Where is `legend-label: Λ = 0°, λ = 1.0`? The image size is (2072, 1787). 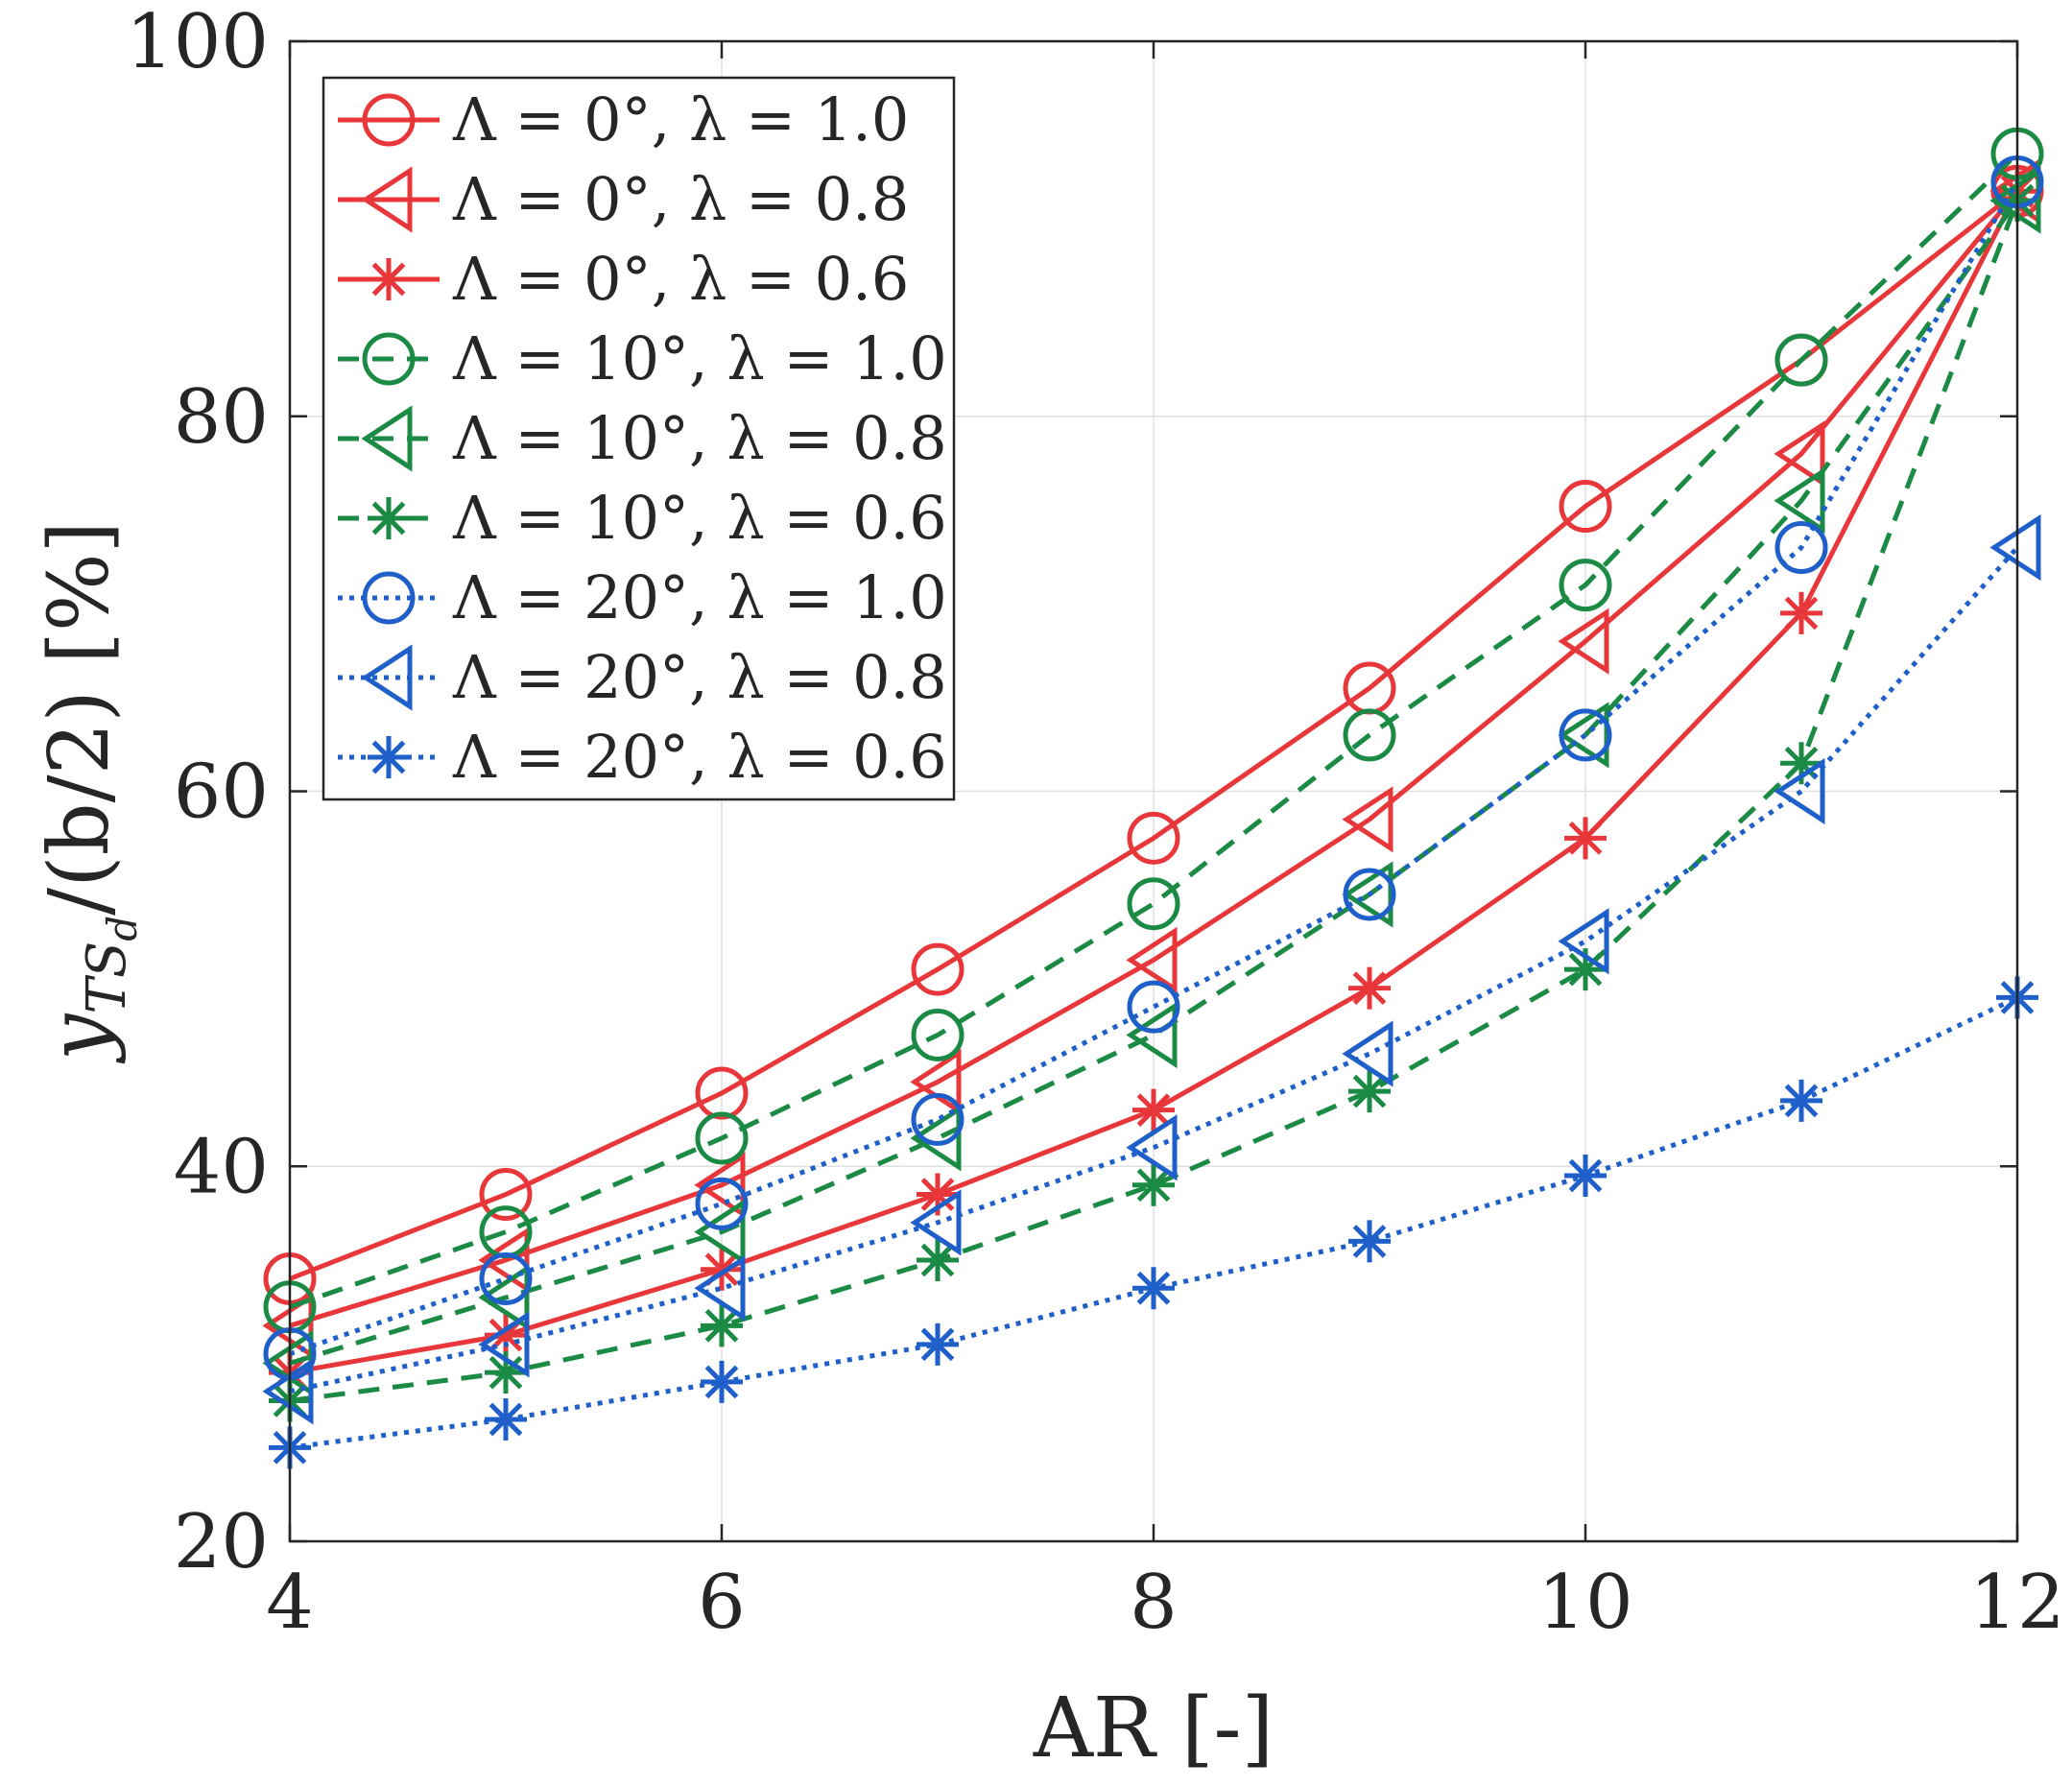
legend-label: Λ = 0°, λ = 1.0 is located at coordinates (681, 119).